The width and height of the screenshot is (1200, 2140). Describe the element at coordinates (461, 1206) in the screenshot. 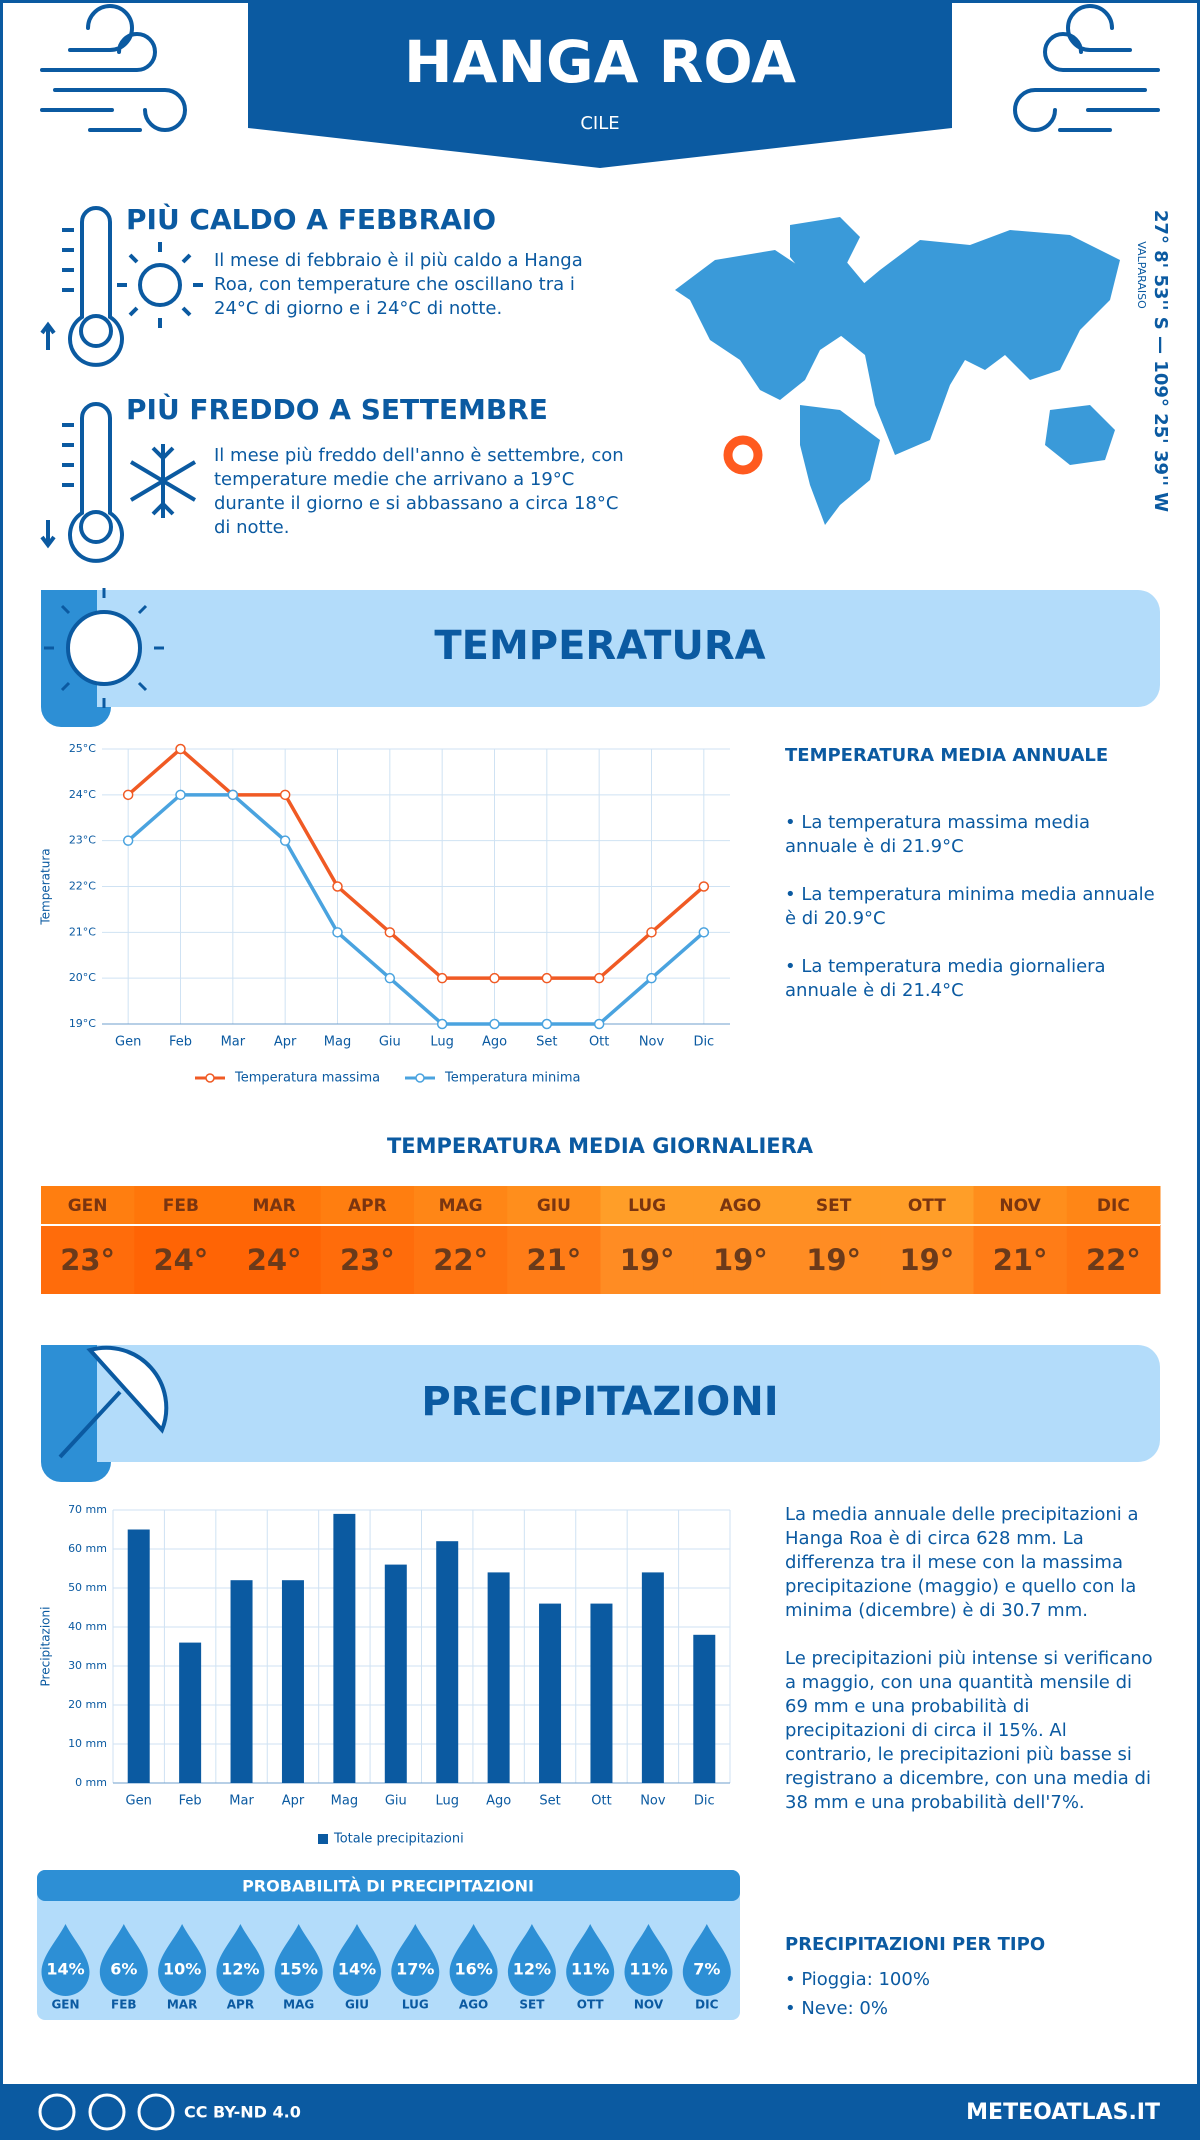

I see `month-label: MAG` at that location.